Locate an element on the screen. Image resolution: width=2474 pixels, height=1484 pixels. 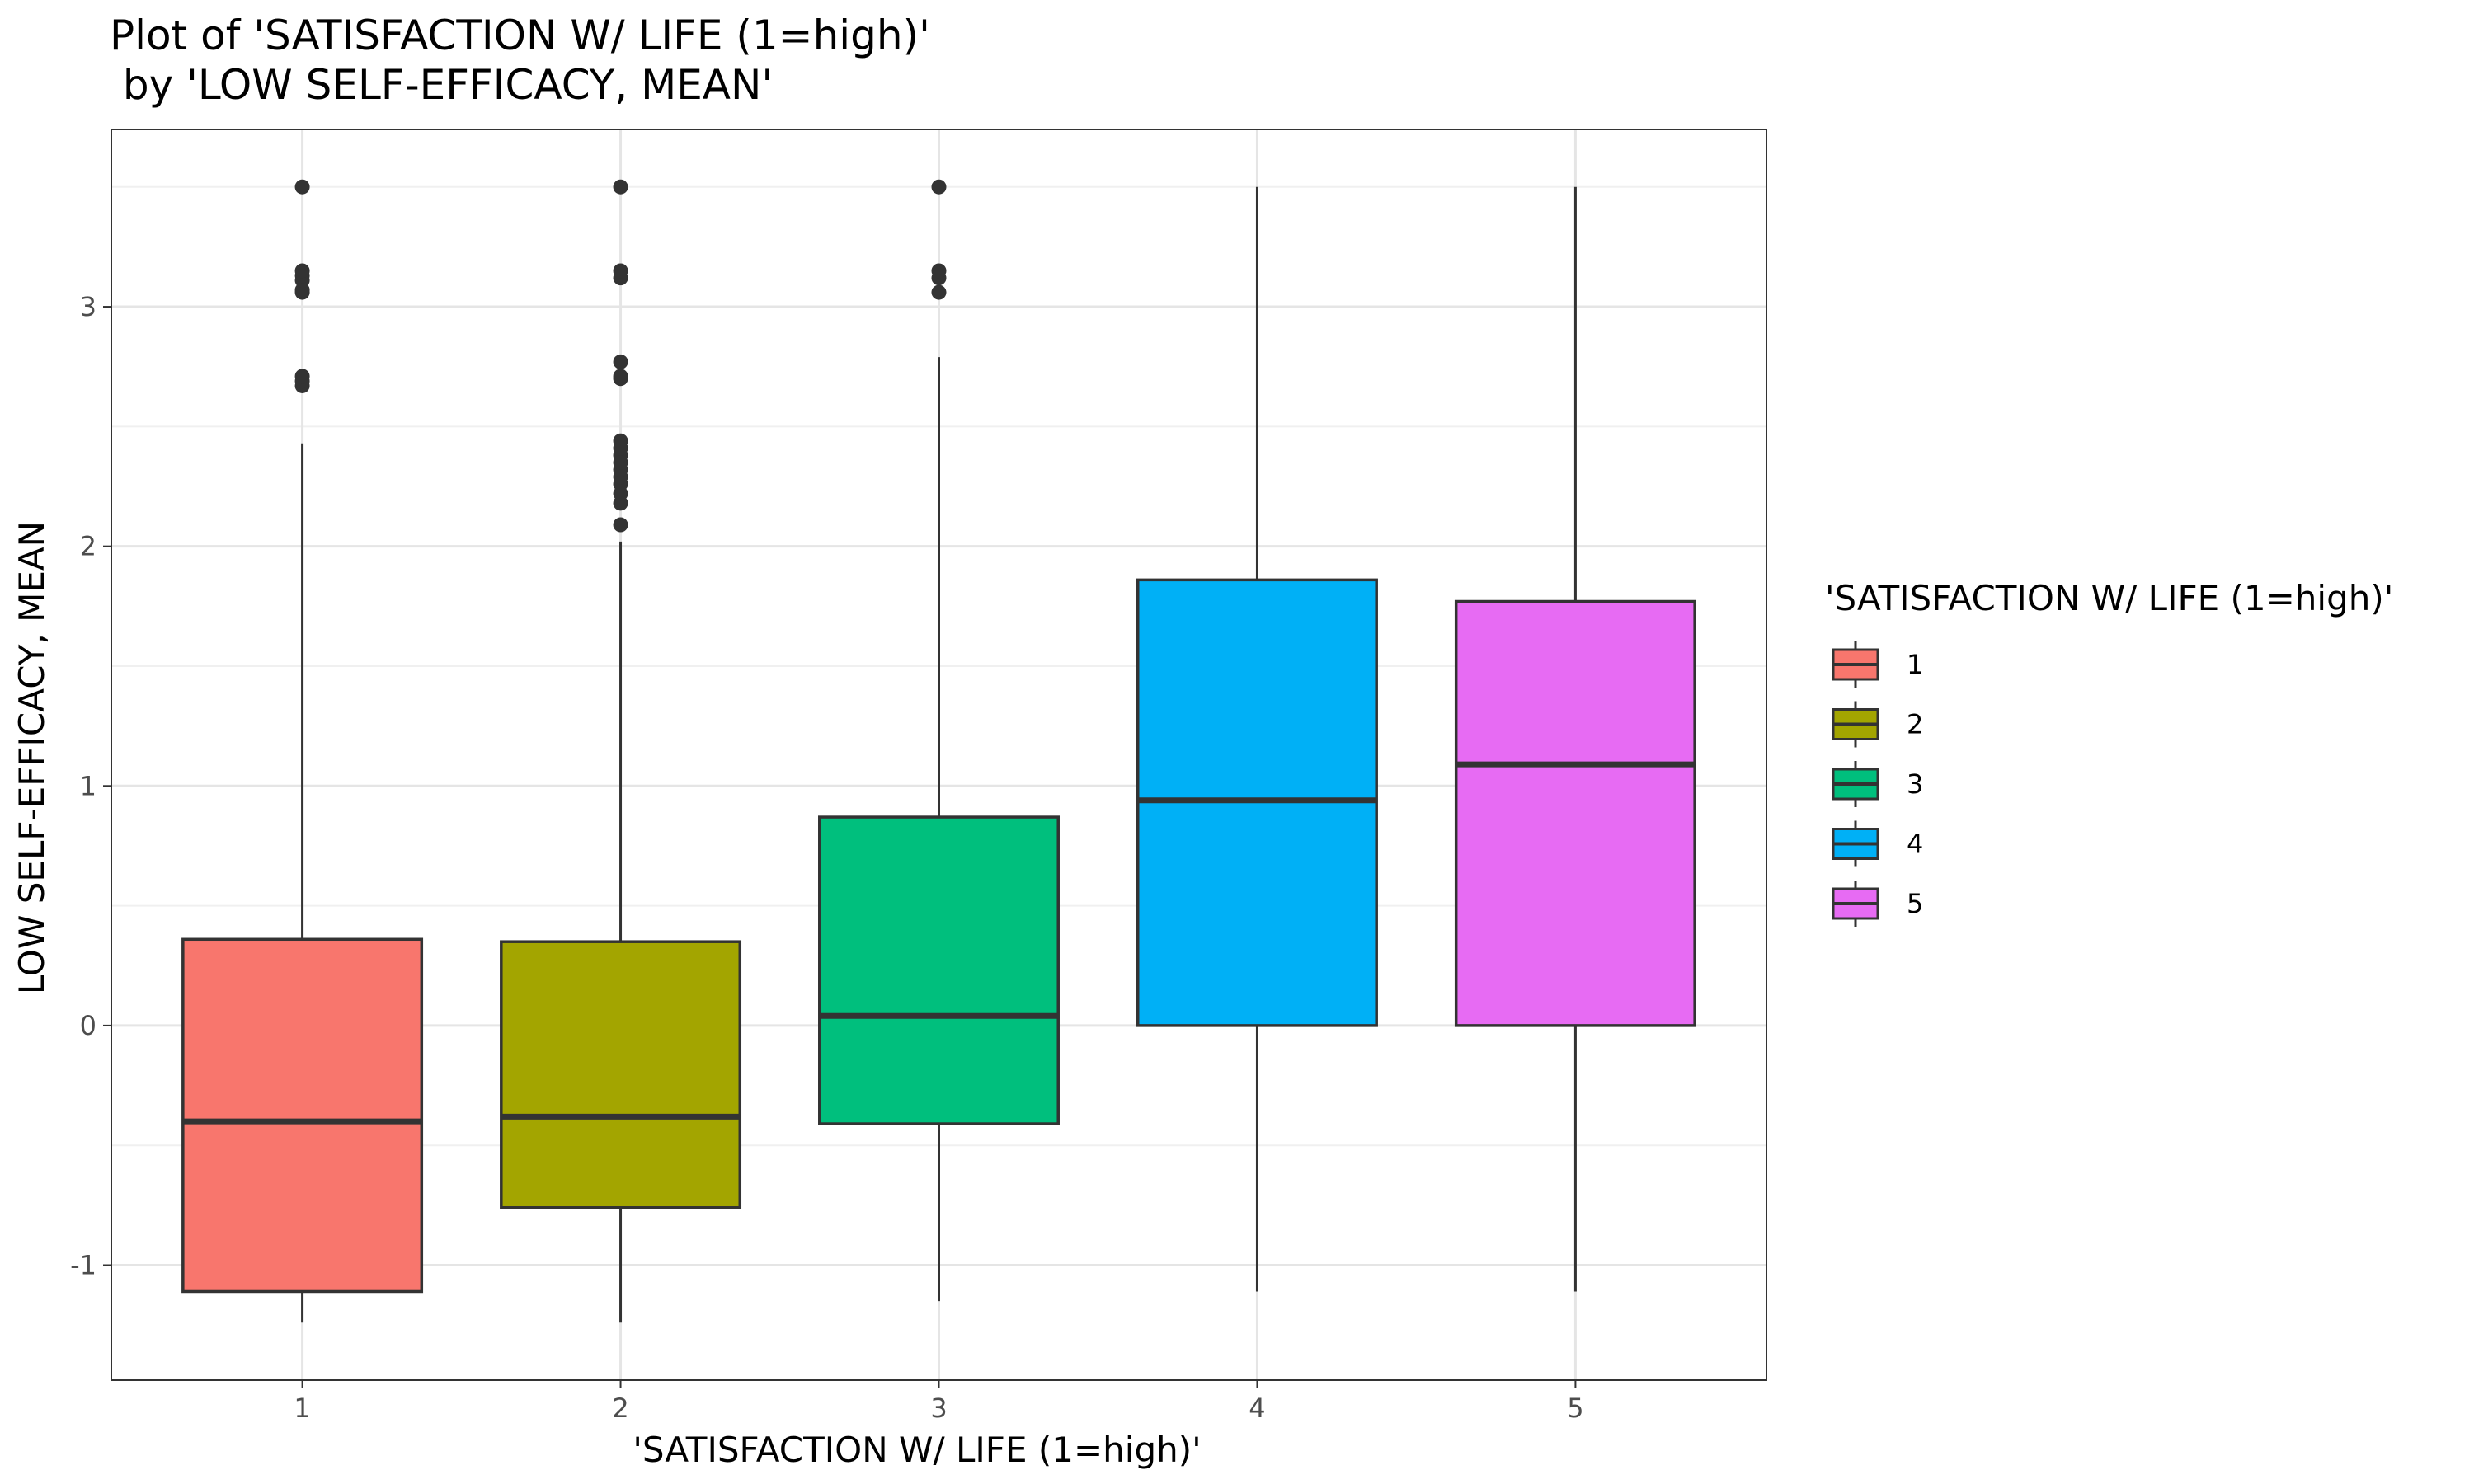
x-tick-label: 1 is located at coordinates (302, 1408).